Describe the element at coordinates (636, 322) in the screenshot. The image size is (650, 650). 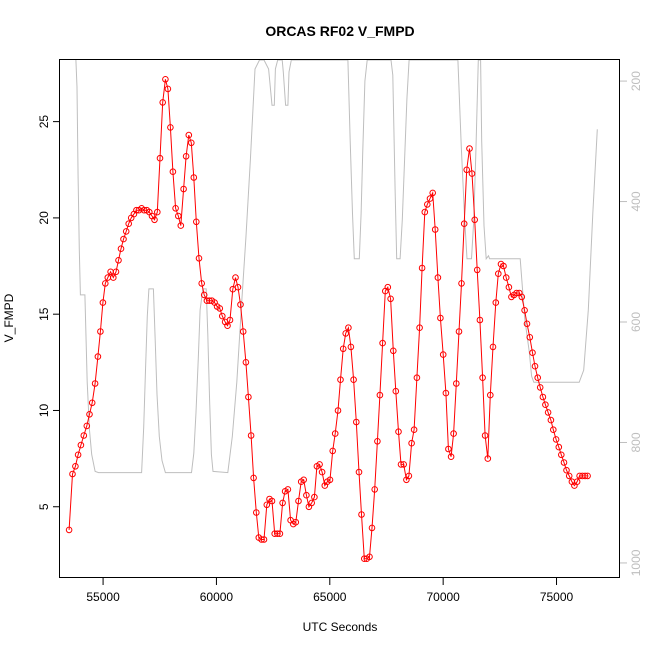
I see `right-tick-label: 600` at that location.